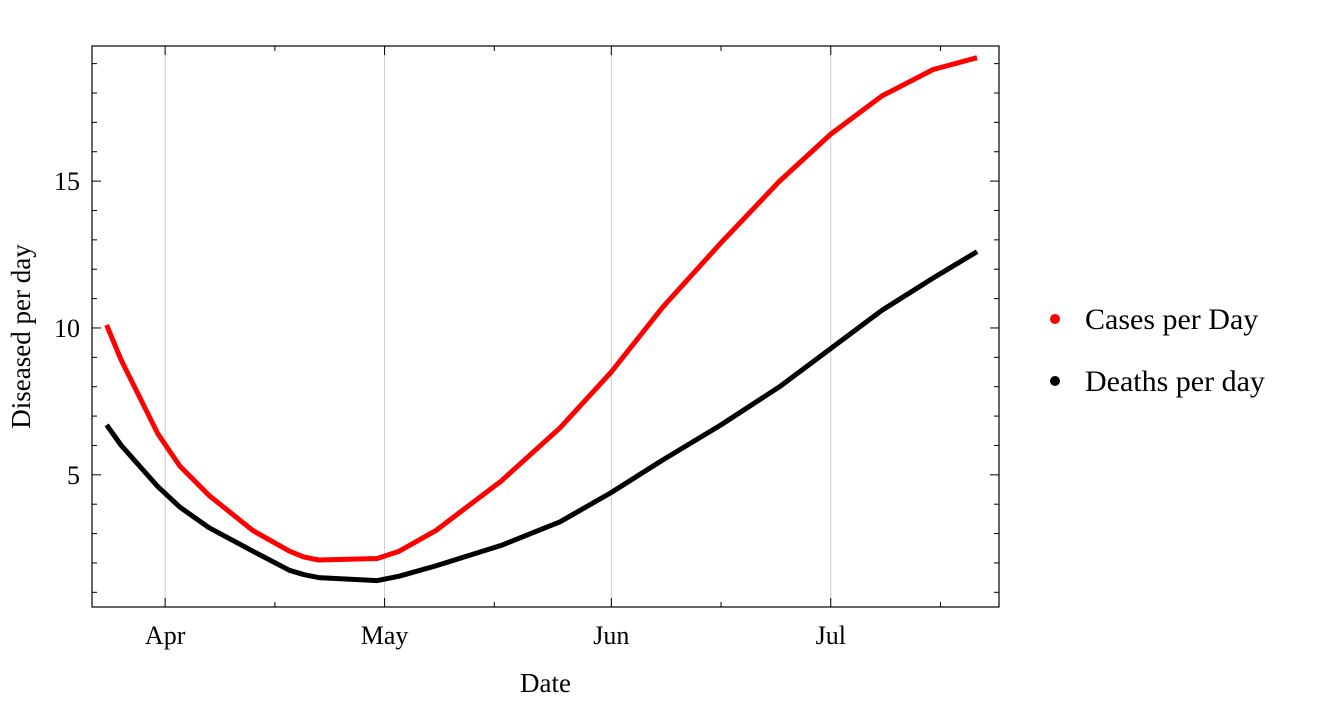 This screenshot has width=1317, height=703. What do you see at coordinates (385, 635) in the screenshot?
I see `x-tick-label: May` at bounding box center [385, 635].